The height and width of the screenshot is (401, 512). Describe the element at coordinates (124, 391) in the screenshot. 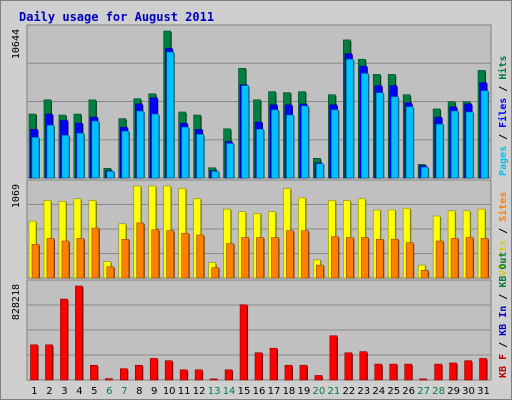

I see `x-tick-label: 7` at that location.